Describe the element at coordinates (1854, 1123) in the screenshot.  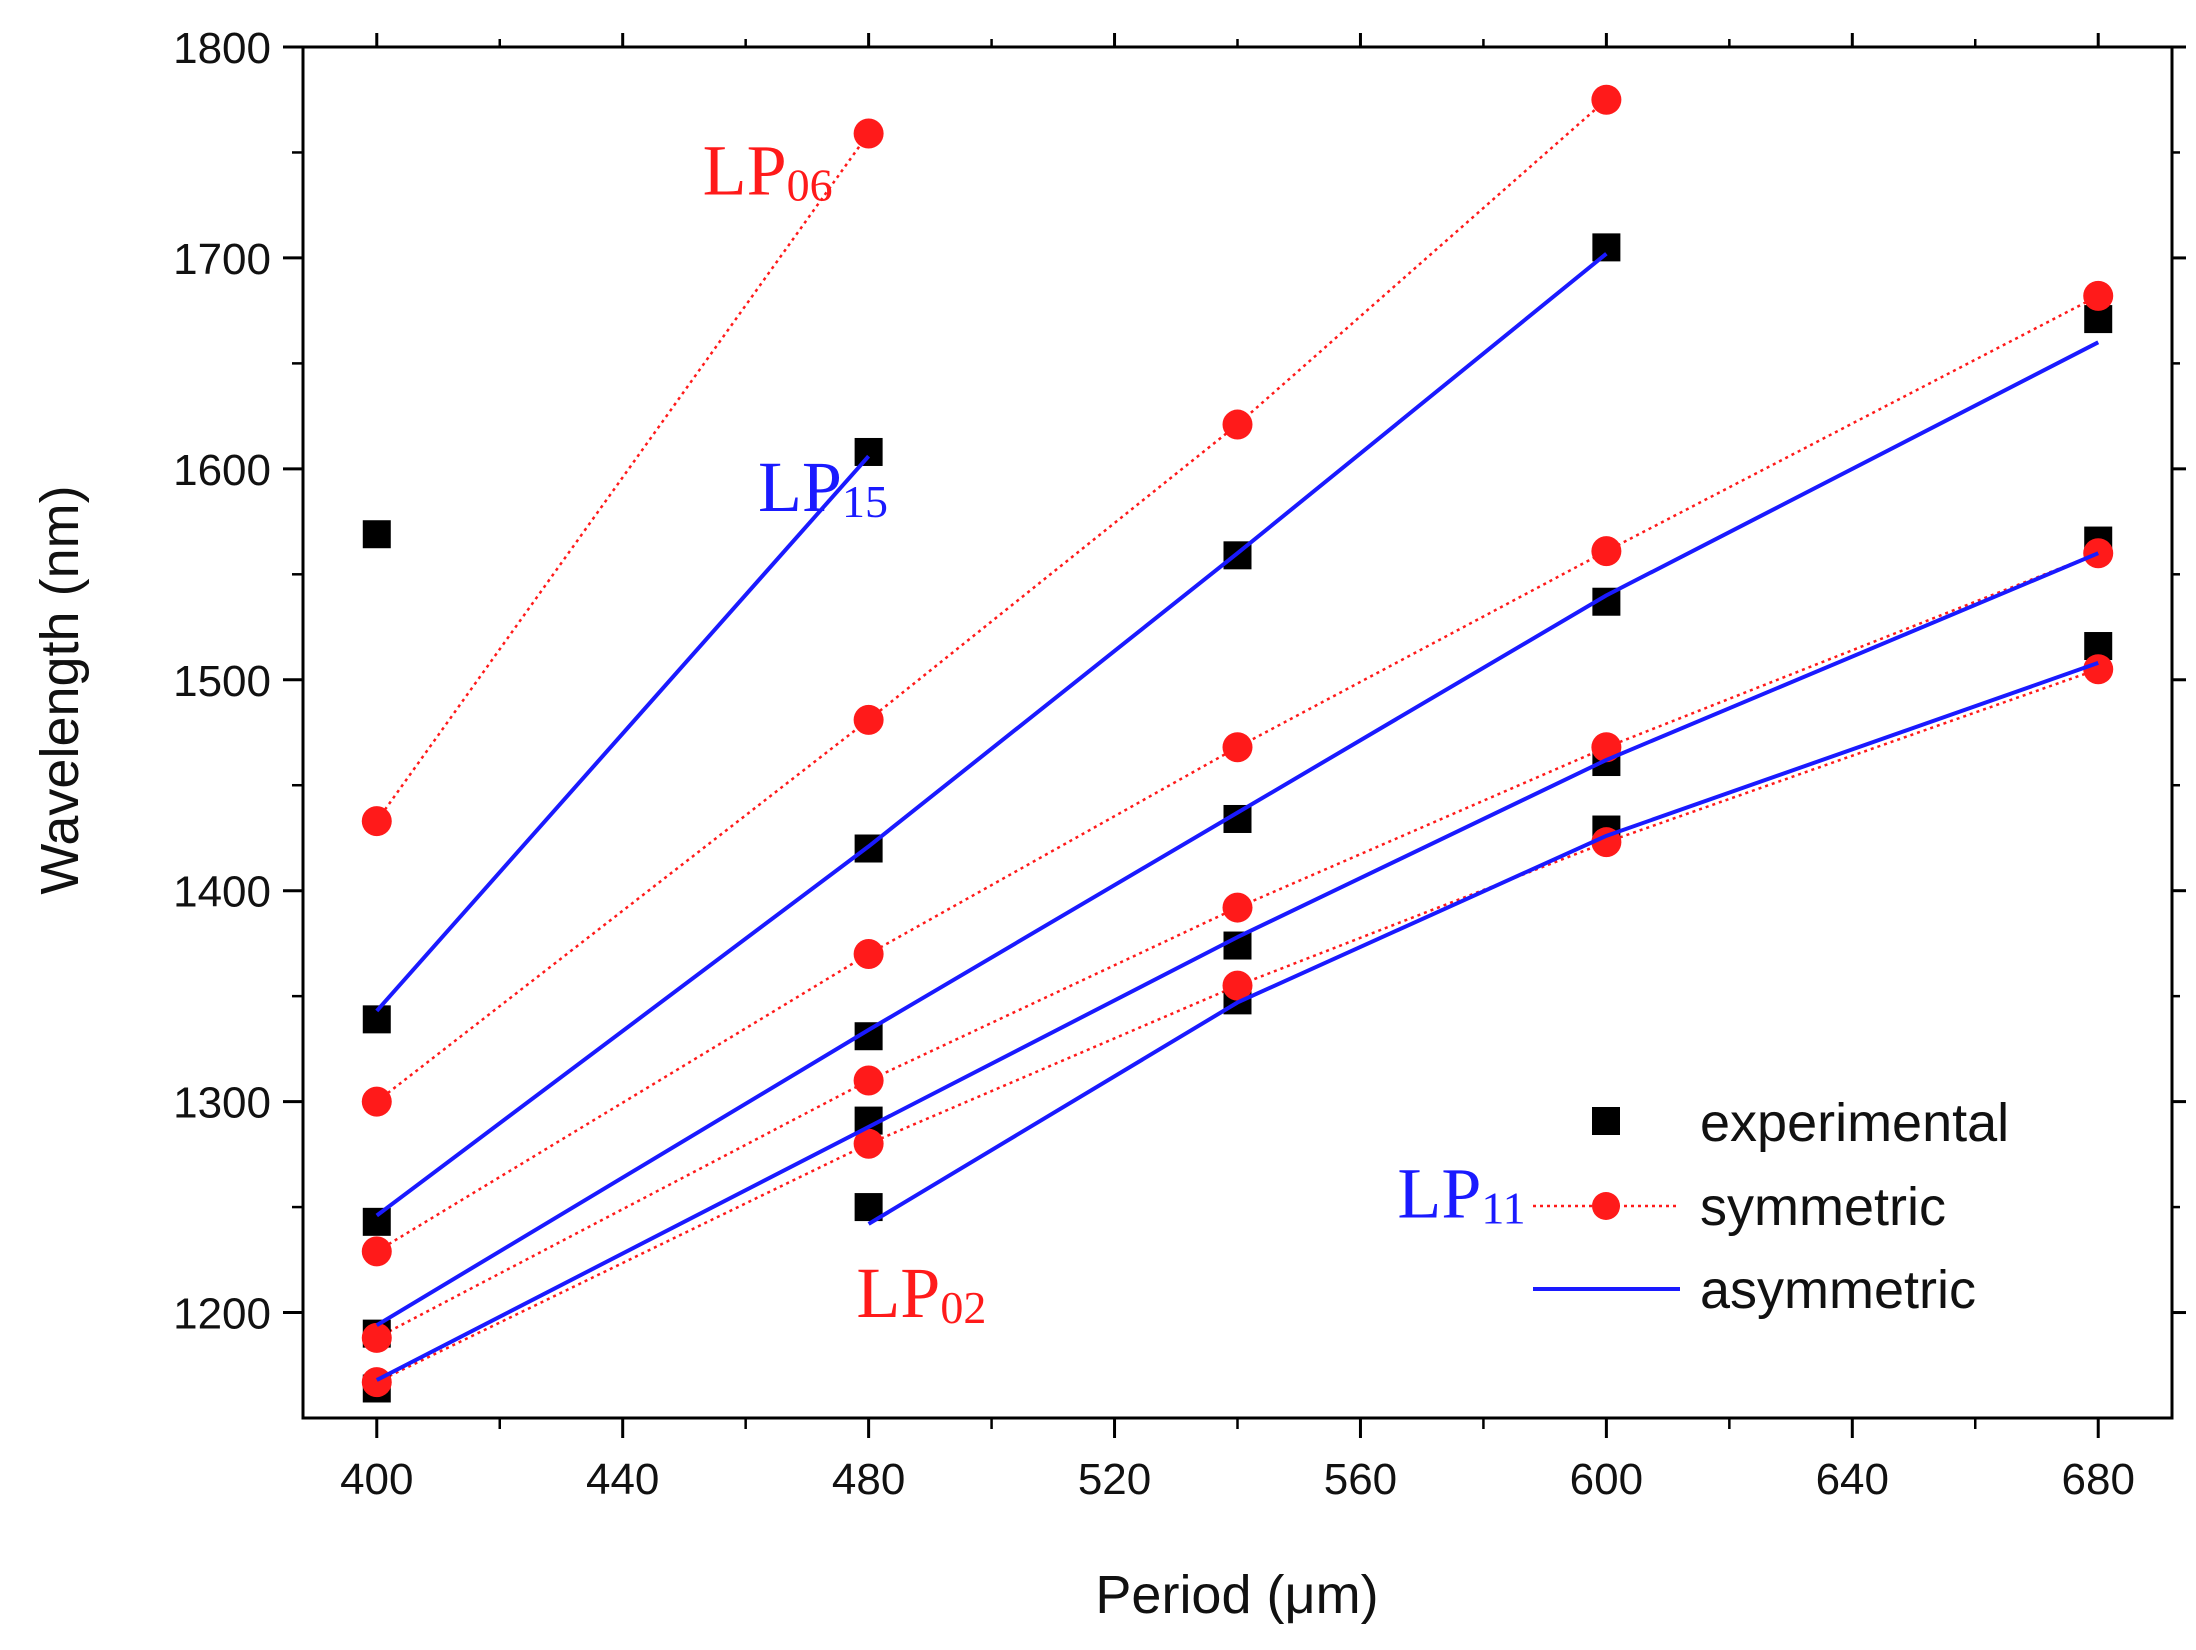
I see `legend-experimental-label: experimental` at that location.